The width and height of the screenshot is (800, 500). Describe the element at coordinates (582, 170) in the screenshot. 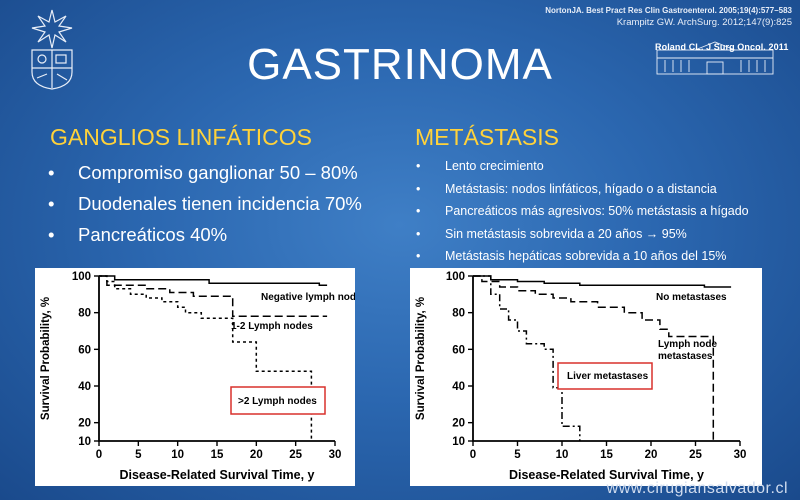

I see `list-item: Lento crecimiento` at that location.